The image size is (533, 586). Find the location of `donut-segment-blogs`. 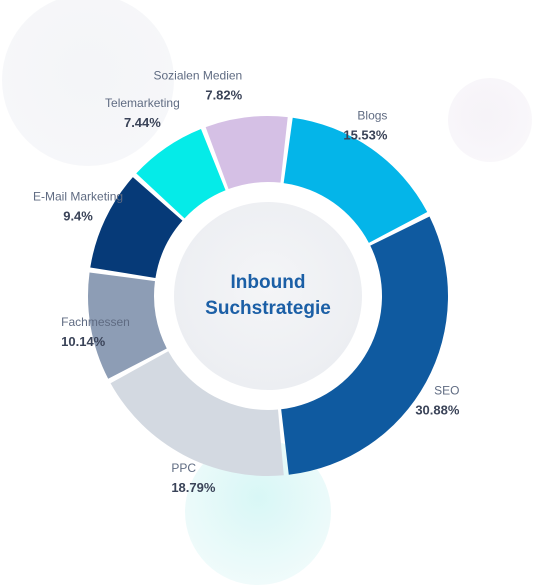

donut-segment-blogs is located at coordinates (355, 180).